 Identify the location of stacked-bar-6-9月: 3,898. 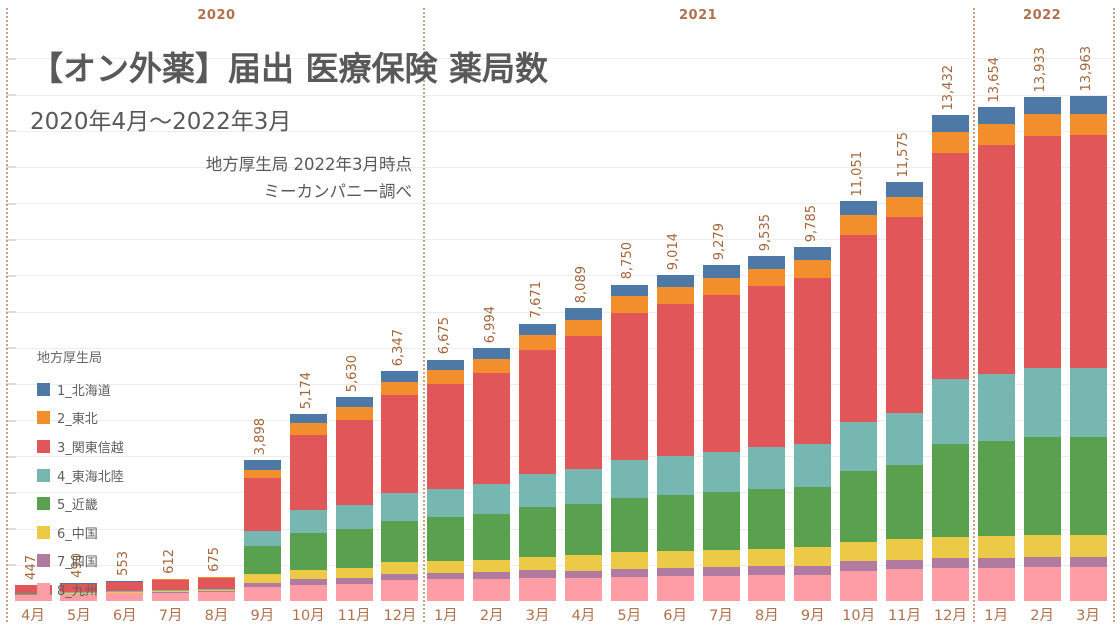
(262, 509).